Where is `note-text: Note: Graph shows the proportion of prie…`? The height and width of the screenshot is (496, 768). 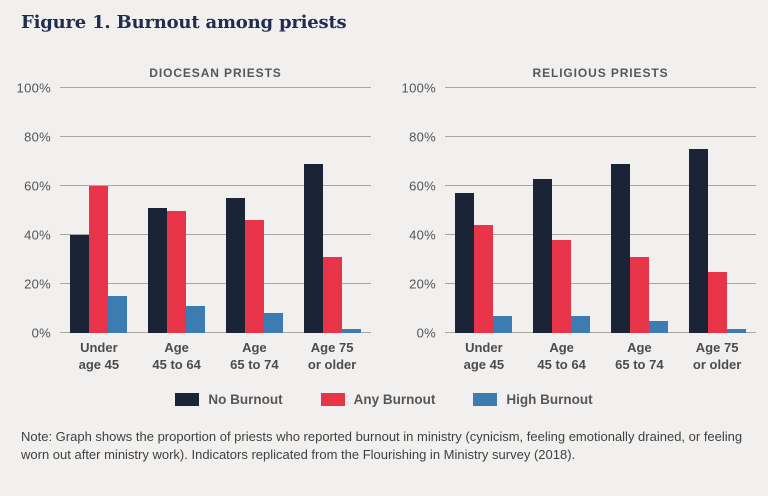 note-text: Note: Graph shows the proportion of prie… is located at coordinates (382, 446).